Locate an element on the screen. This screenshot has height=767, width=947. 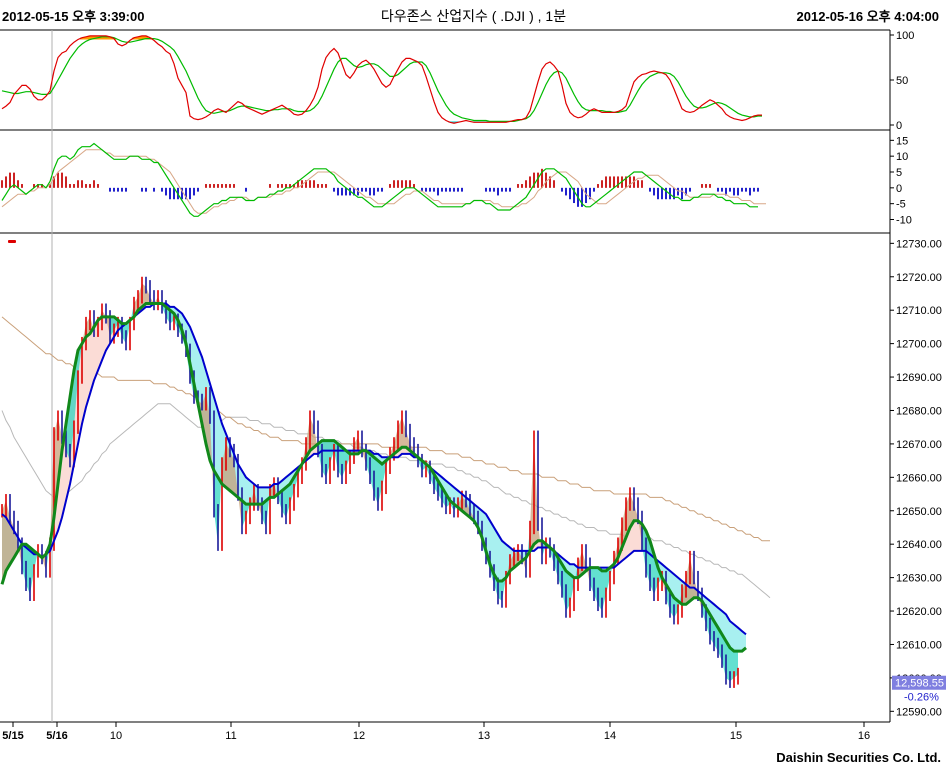
x-tick-label: 16 is located at coordinates (864, 736).